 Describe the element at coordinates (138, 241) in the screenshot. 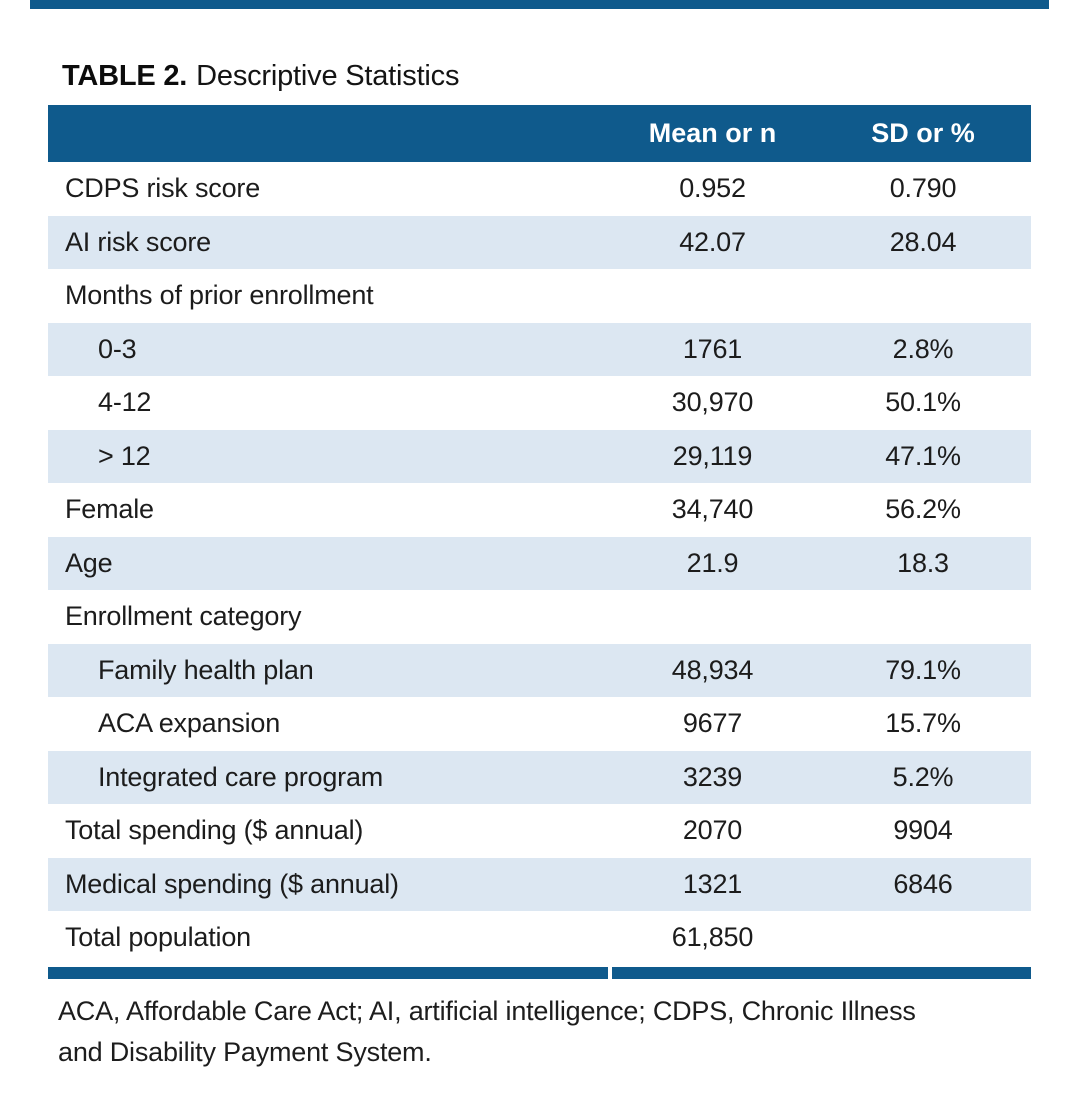

I see `row-label: AI risk score` at that location.